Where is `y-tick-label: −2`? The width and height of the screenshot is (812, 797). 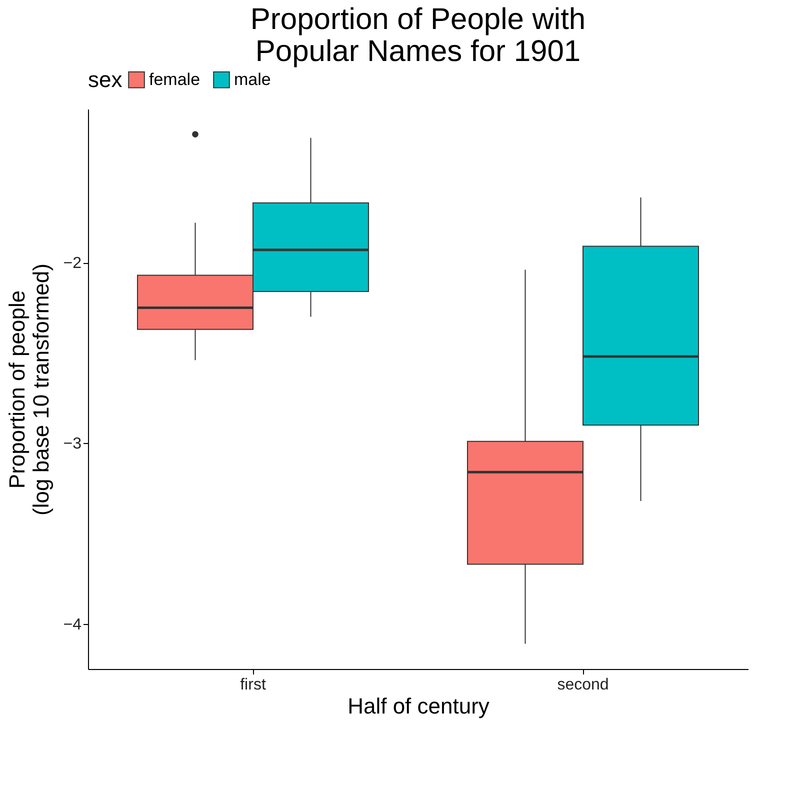 y-tick-label: −2 is located at coordinates (72, 263).